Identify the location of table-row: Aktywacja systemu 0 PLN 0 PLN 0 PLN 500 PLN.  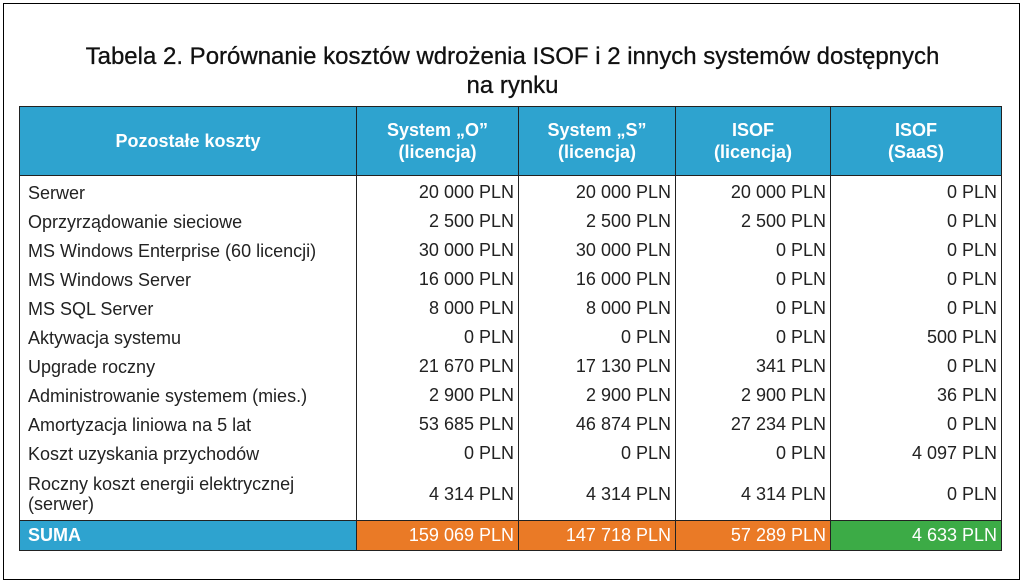
(510, 337).